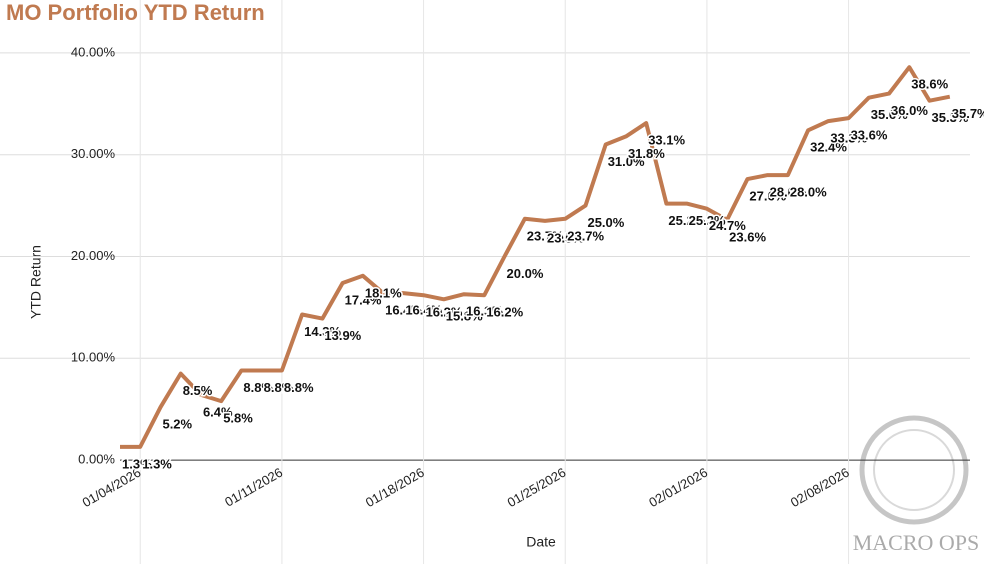 Image resolution: width=984 pixels, height=564 pixels. What do you see at coordinates (767, 196) in the screenshot?
I see `data-label: 27.6%` at bounding box center [767, 196].